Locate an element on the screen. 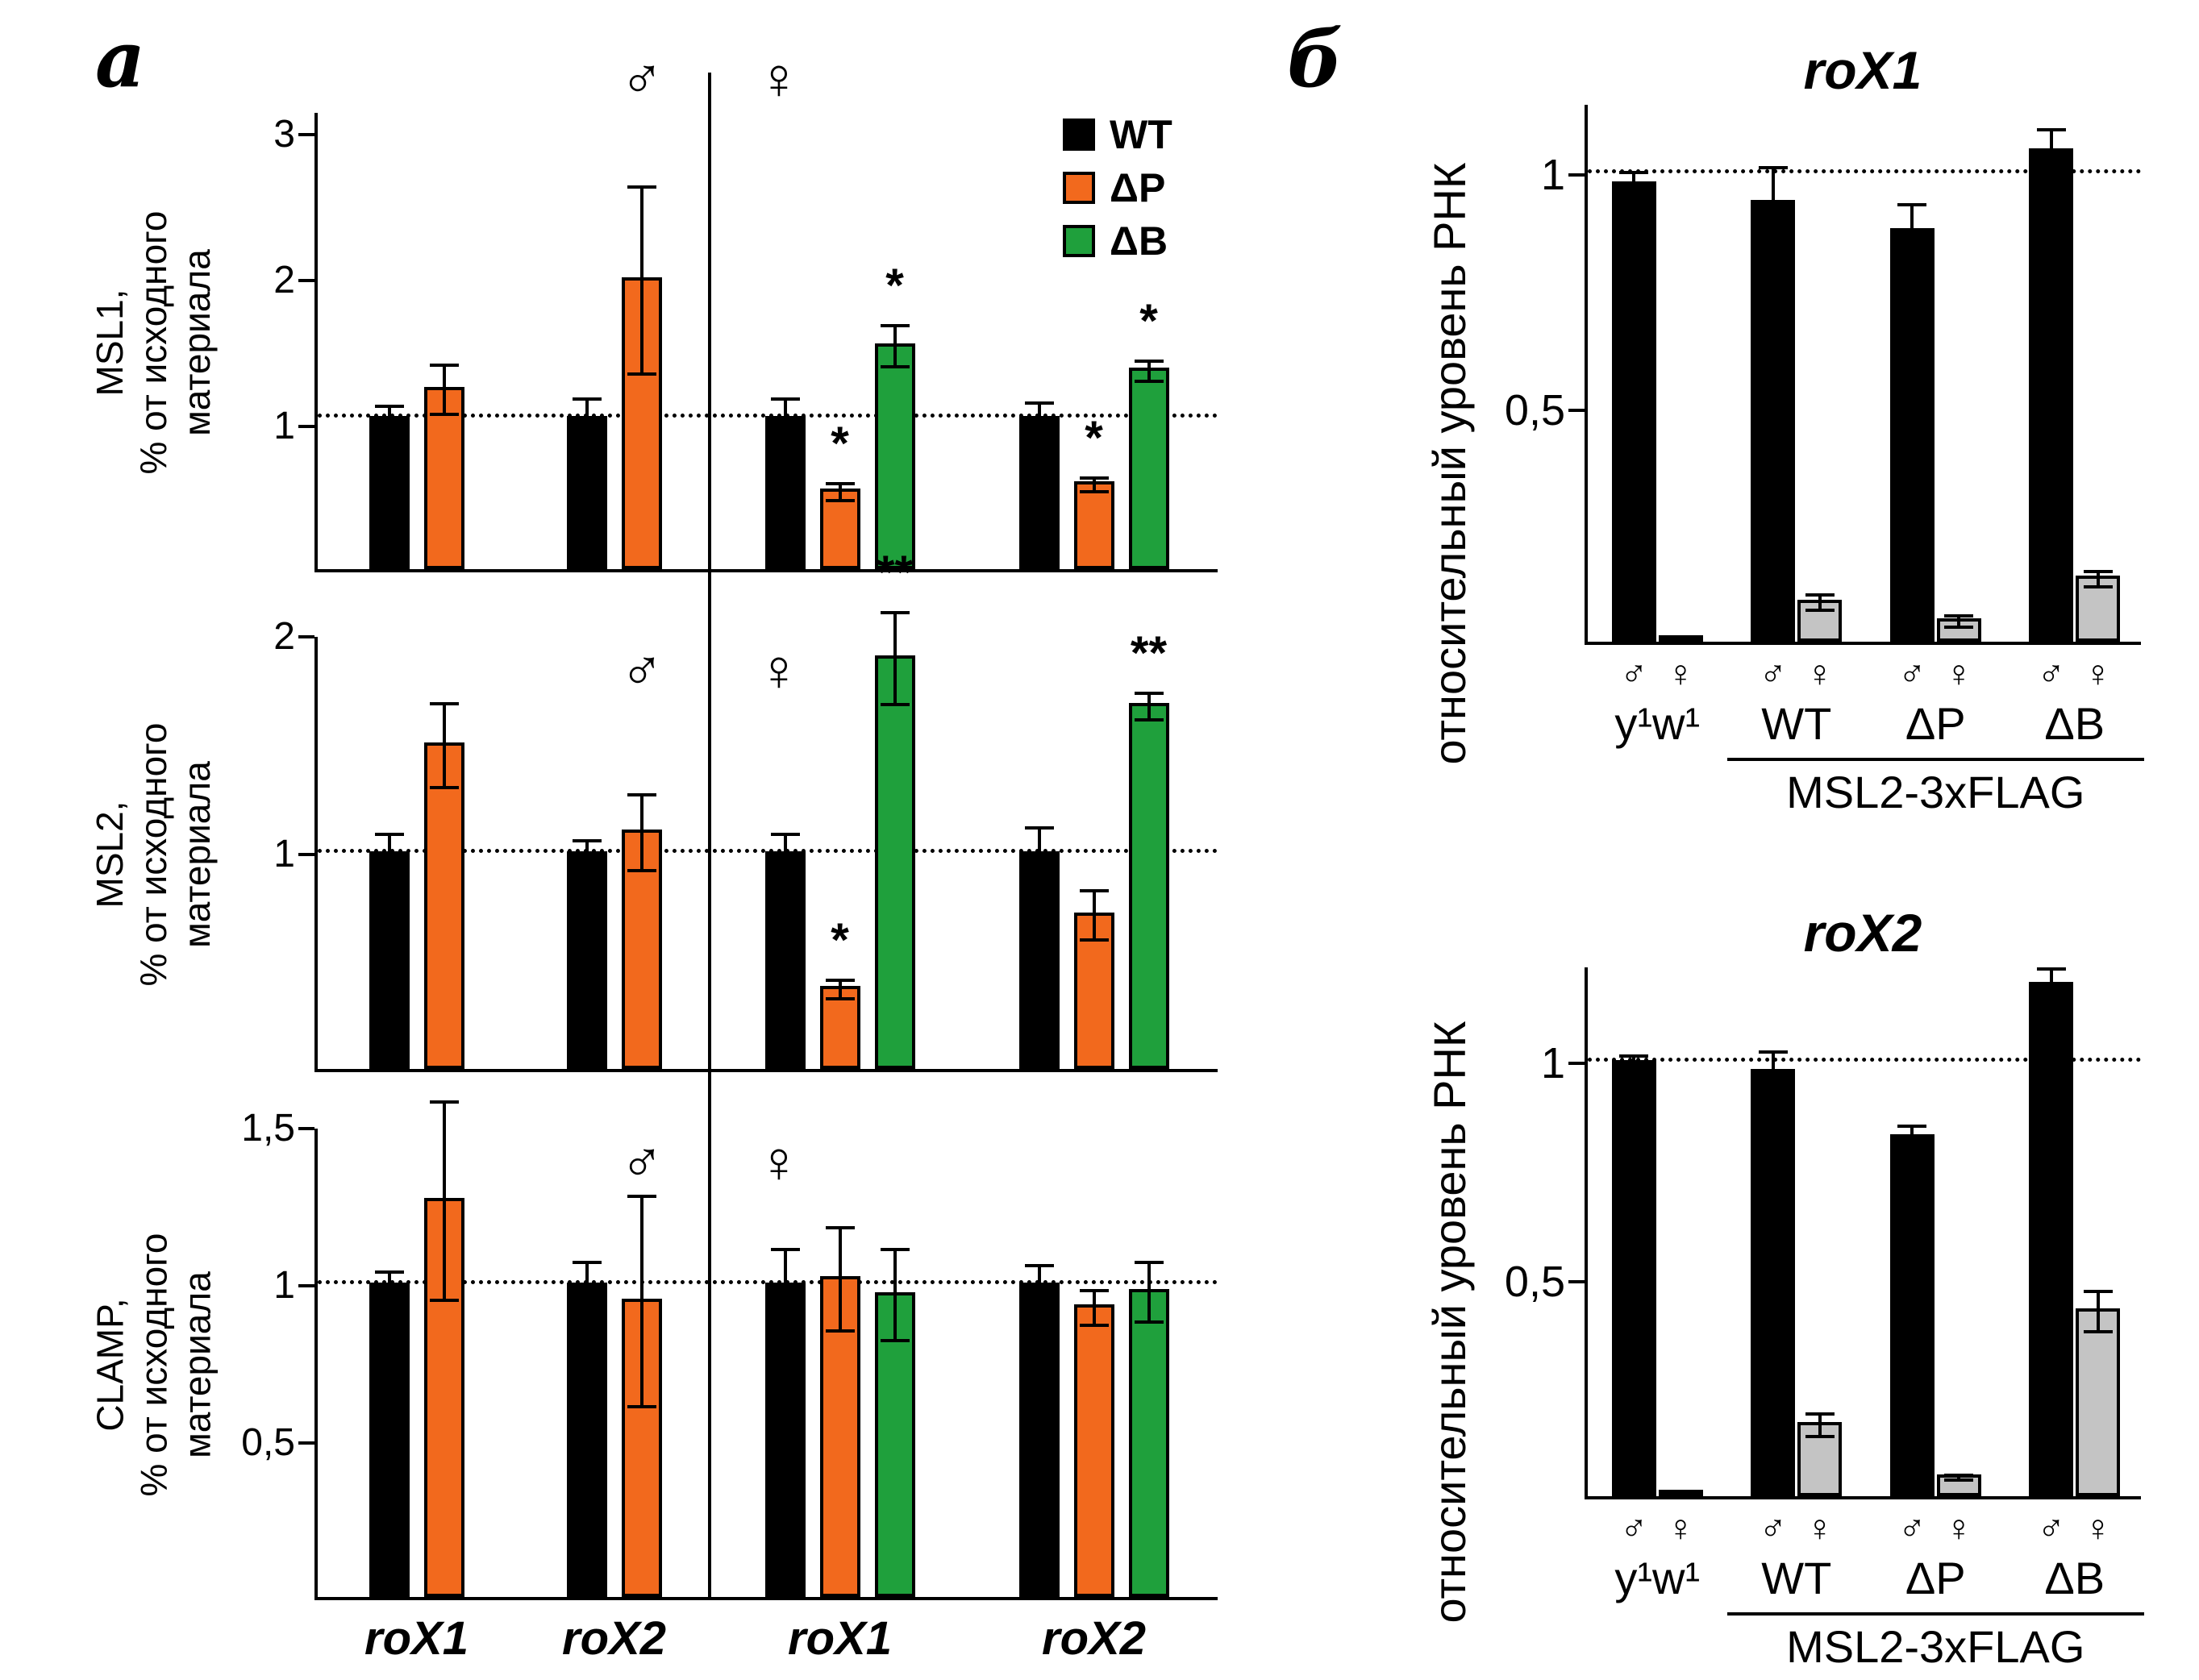  plot-area: ♂ ♀ y¹w¹ ♂ ♀ WT ♂ ♀ ΔP ♂ ♀ ΔB MSL2-3xFLAG is located at coordinates (1864, 461).